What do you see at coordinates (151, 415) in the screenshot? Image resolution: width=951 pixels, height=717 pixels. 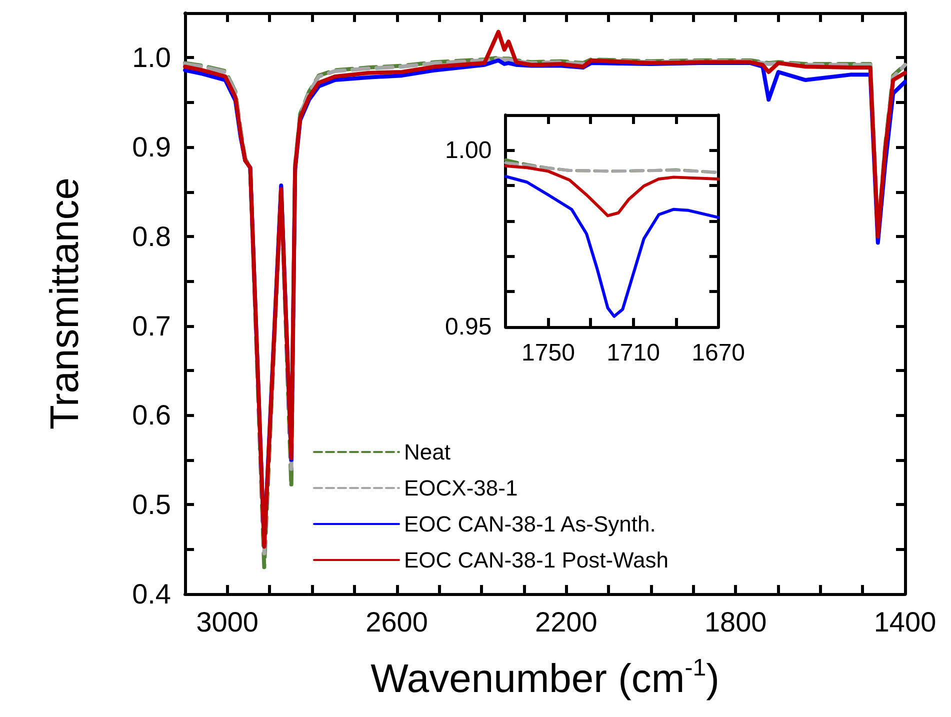 I see `y-tick-label: 0.6` at bounding box center [151, 415].